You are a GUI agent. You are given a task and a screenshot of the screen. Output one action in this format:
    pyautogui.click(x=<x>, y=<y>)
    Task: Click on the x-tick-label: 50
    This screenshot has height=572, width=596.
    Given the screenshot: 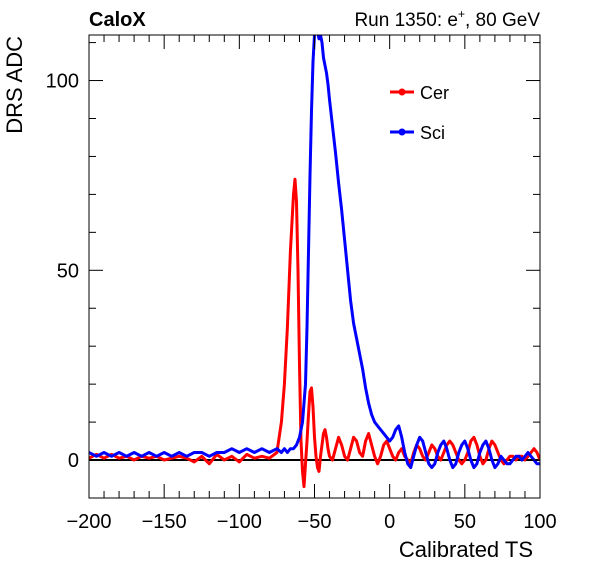 What is the action you would take?
    pyautogui.click(x=465, y=522)
    